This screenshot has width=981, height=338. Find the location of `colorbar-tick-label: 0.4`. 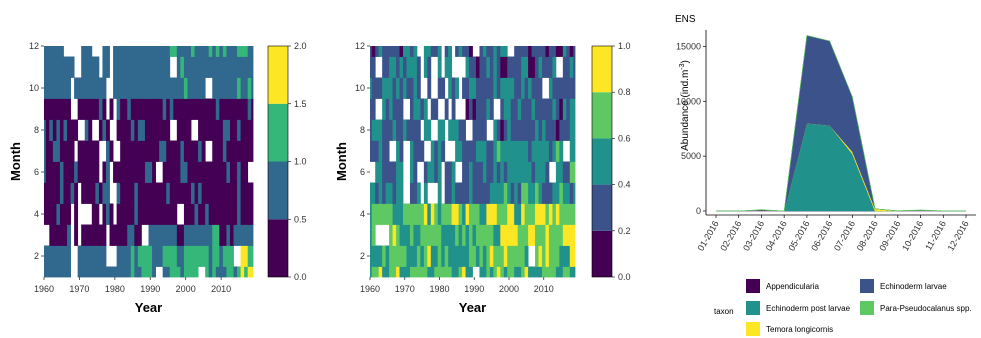

colorbar-tick-label: 0.4 is located at coordinates (624, 185).